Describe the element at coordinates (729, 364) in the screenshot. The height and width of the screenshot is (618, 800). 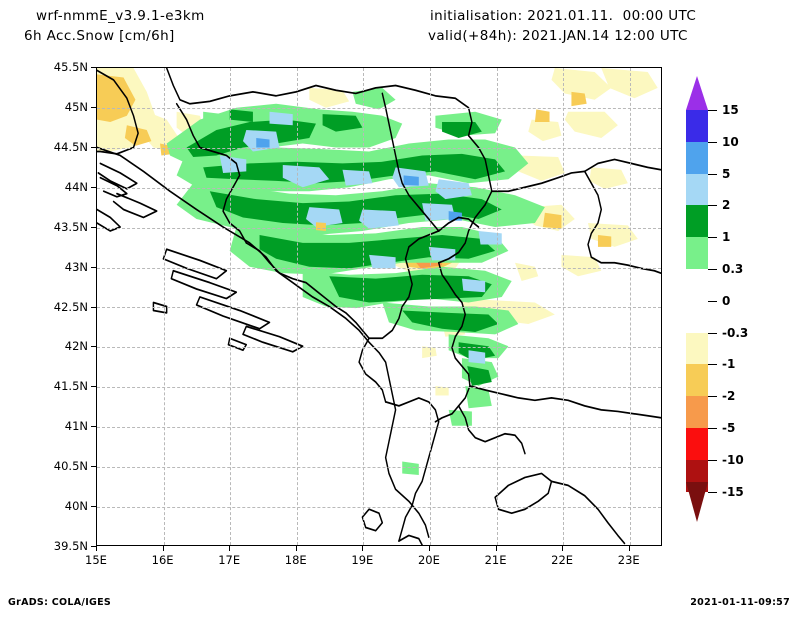
I see `colorbar-label: -1` at that location.